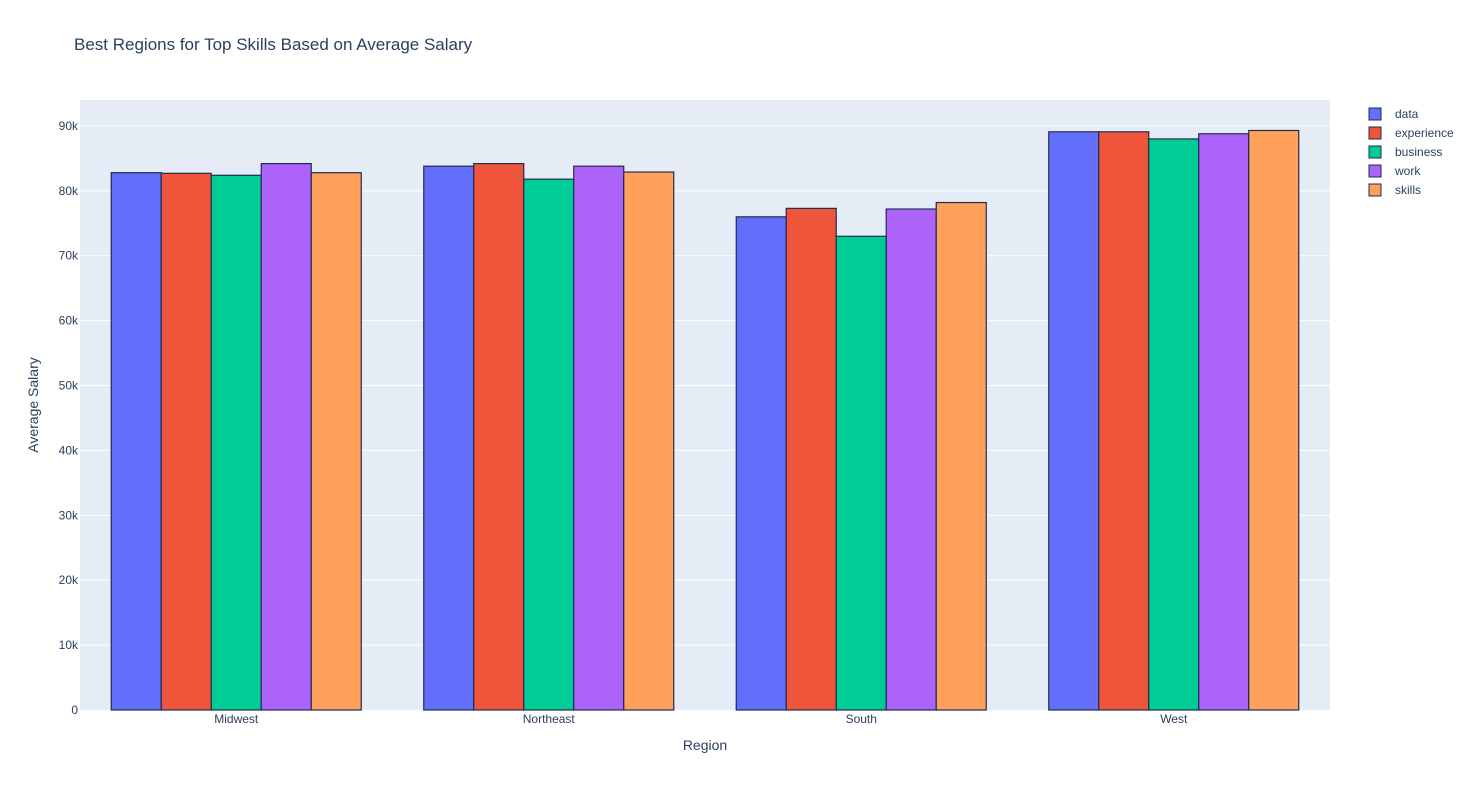  What do you see at coordinates (69, 256) in the screenshot?
I see `y-tick-label: 70k` at bounding box center [69, 256].